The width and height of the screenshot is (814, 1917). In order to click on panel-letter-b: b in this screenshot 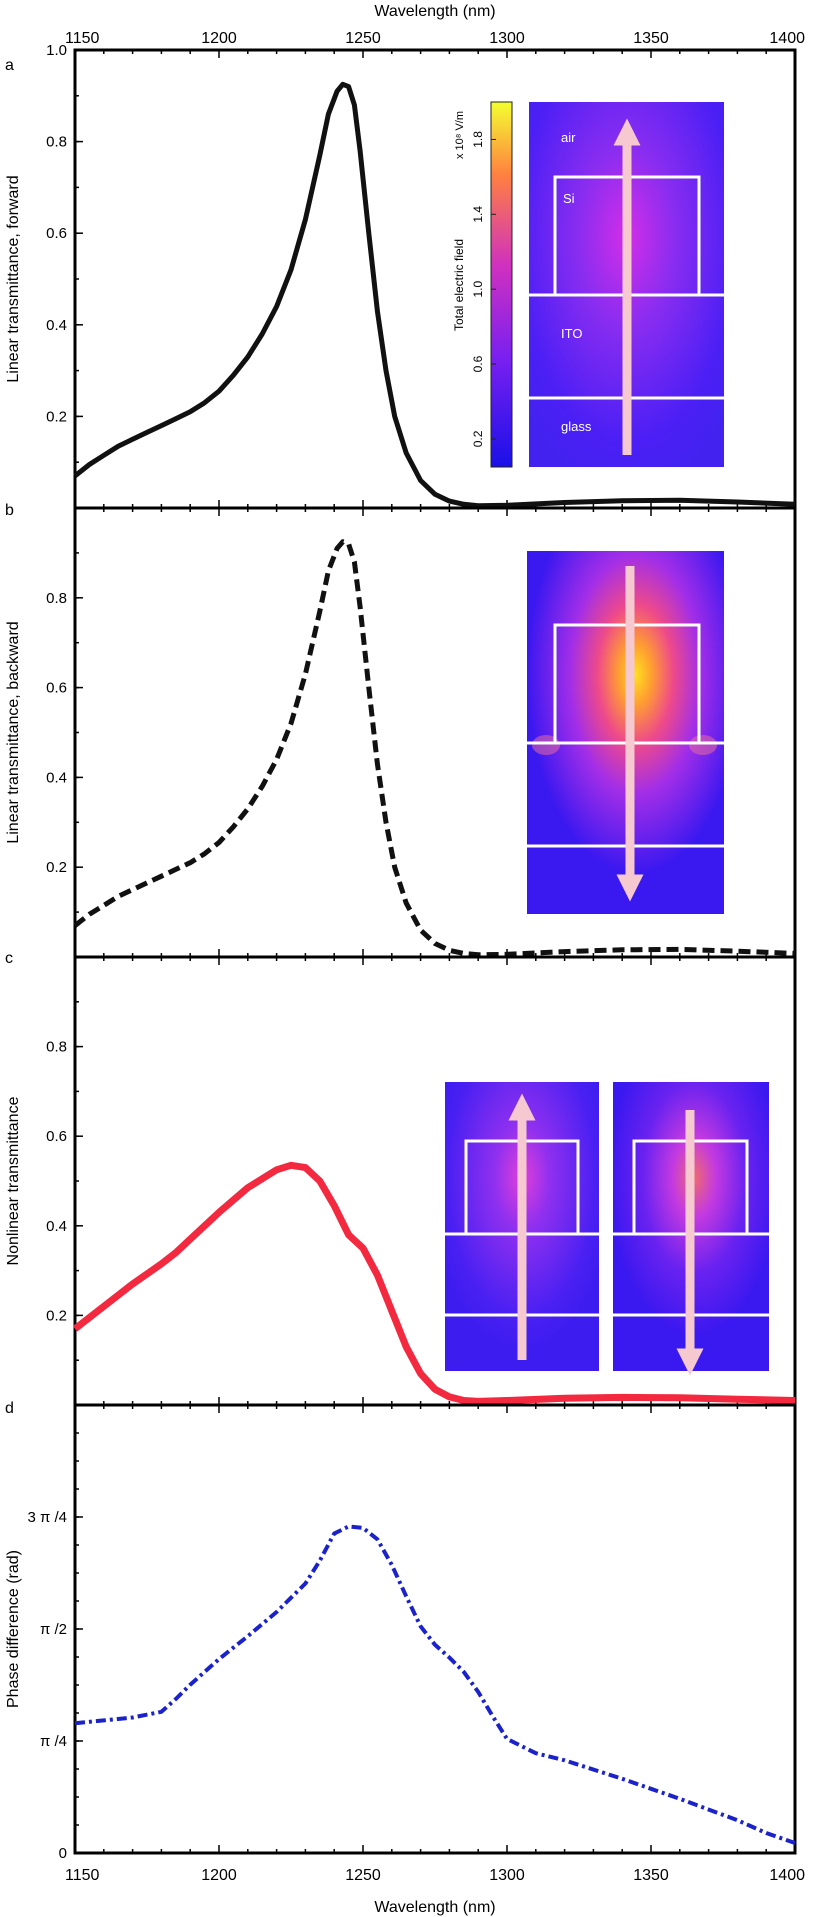, I will do `click(9, 510)`.